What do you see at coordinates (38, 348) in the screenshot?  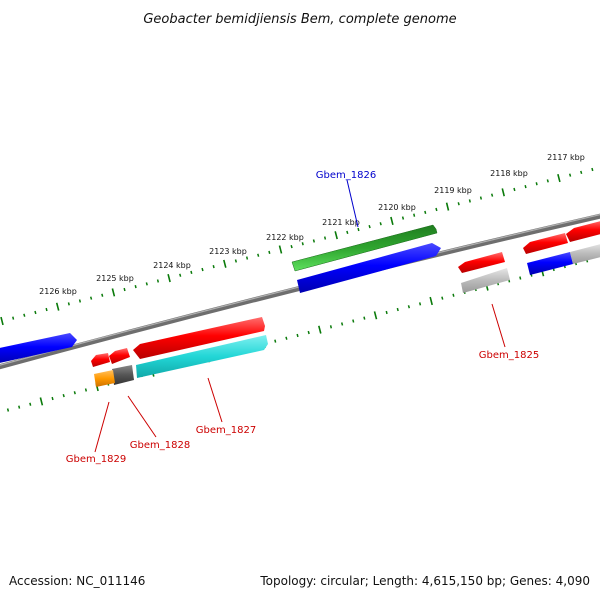 I see `gene-left-edge-blue` at bounding box center [38, 348].